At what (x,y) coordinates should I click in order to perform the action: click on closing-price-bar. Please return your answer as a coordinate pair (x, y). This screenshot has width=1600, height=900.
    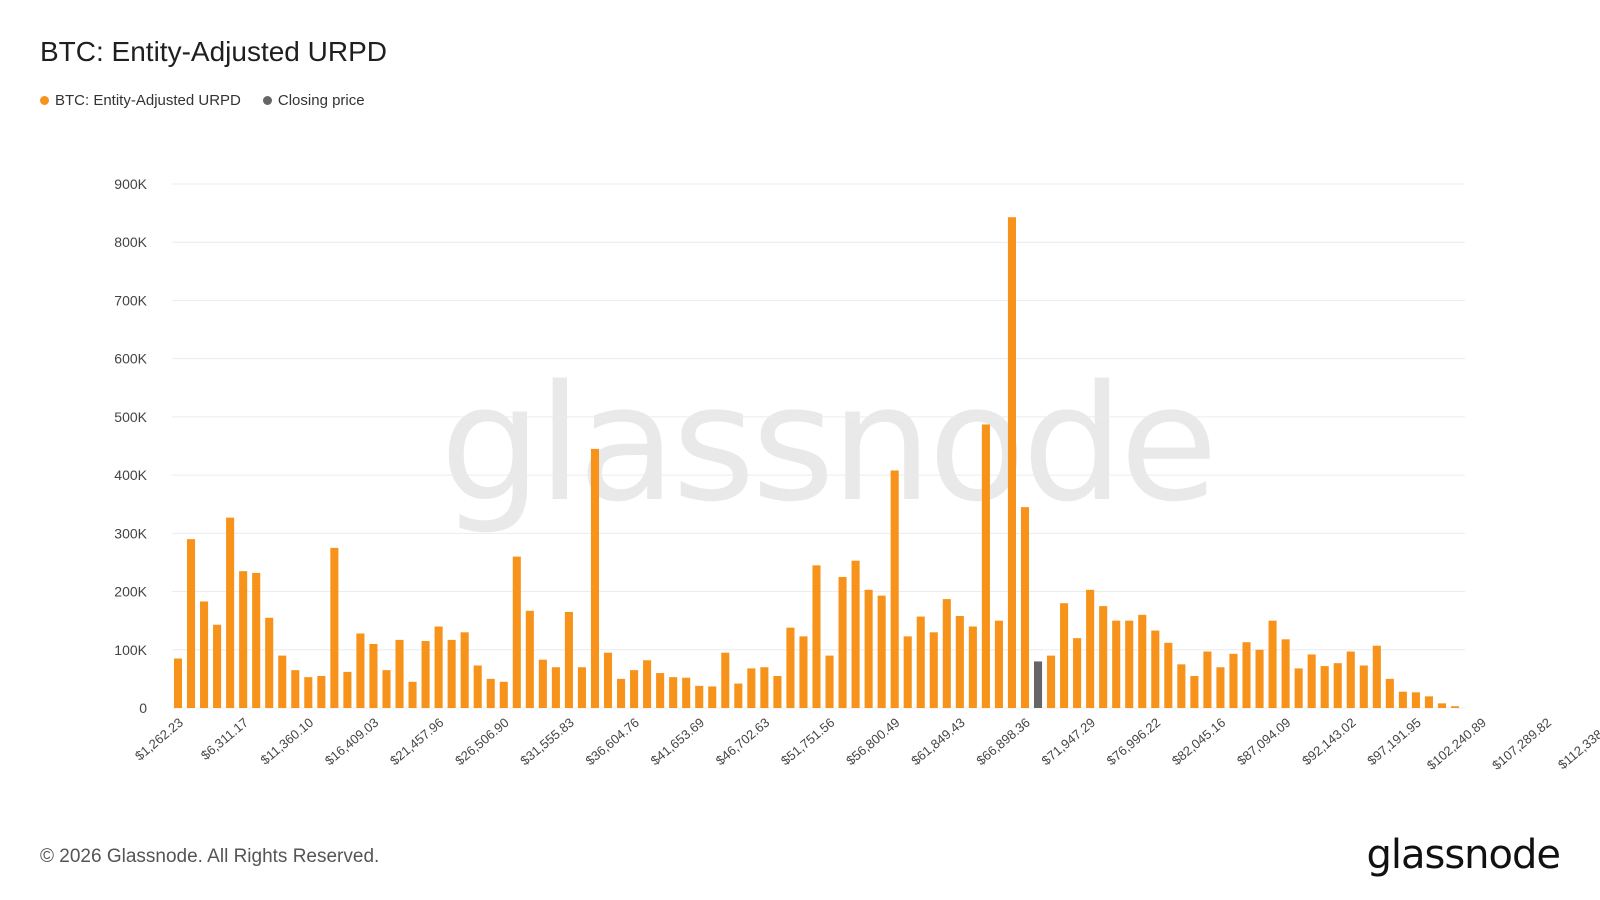
    Looking at the image, I should click on (1038, 684).